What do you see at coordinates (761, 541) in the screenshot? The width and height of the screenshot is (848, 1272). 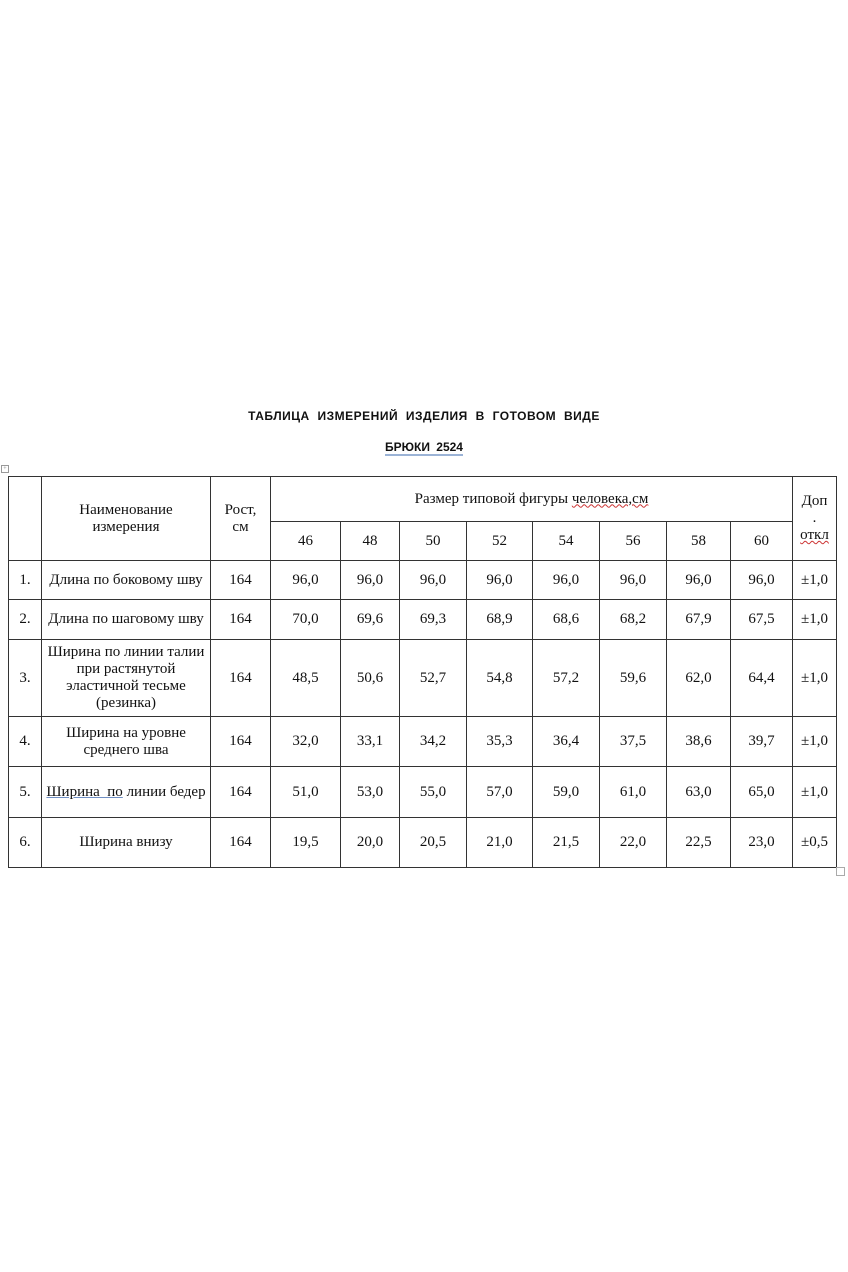 I see `size-header-cell: 60` at bounding box center [761, 541].